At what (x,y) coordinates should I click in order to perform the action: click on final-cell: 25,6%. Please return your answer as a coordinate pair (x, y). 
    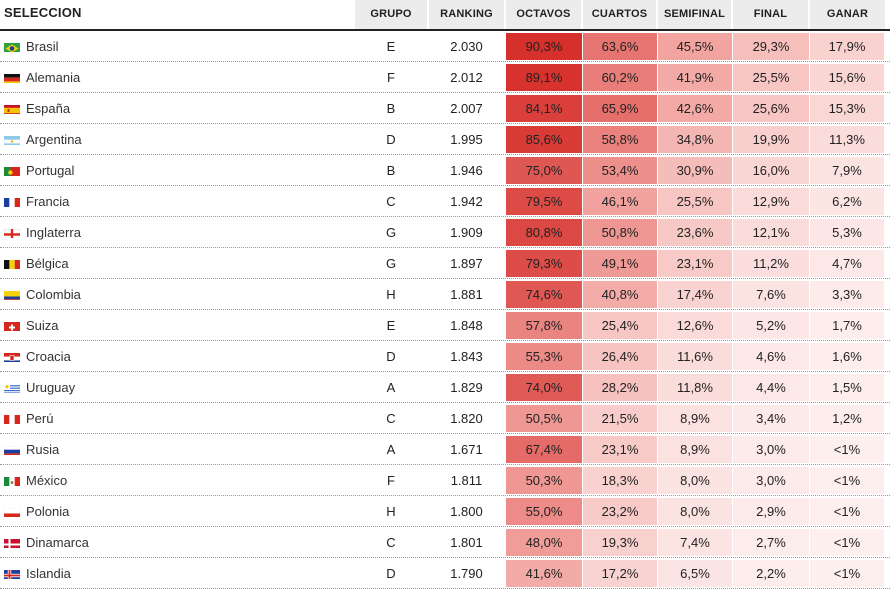
    Looking at the image, I should click on (771, 108).